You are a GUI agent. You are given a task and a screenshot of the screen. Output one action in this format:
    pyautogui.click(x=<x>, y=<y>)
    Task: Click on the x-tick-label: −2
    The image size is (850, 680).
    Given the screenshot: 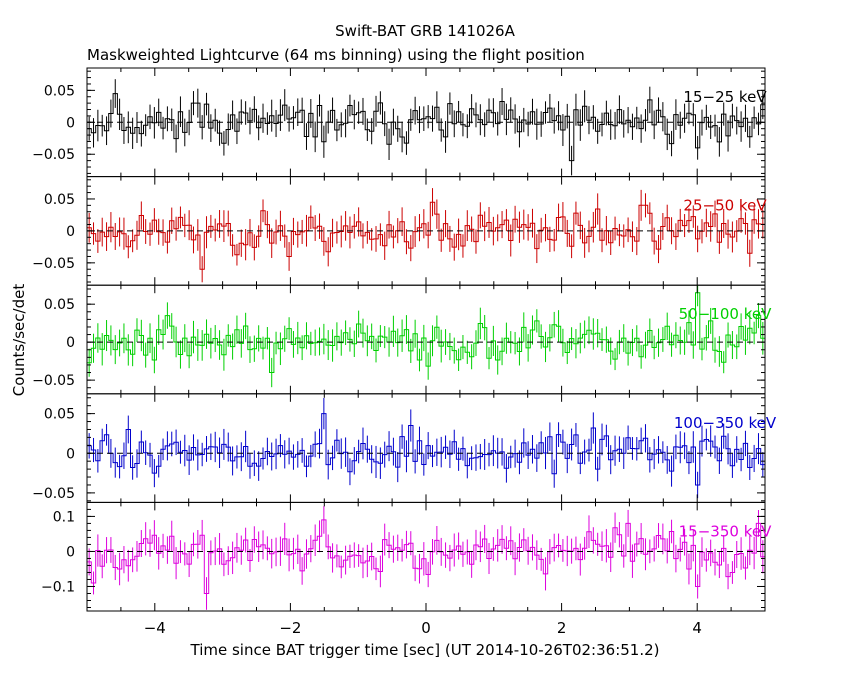 What is the action you would take?
    pyautogui.click(x=290, y=628)
    